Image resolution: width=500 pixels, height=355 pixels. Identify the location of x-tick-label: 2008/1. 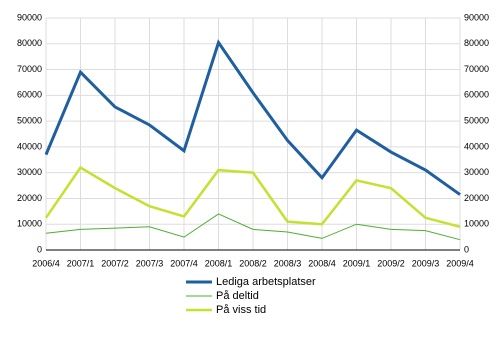
(219, 263).